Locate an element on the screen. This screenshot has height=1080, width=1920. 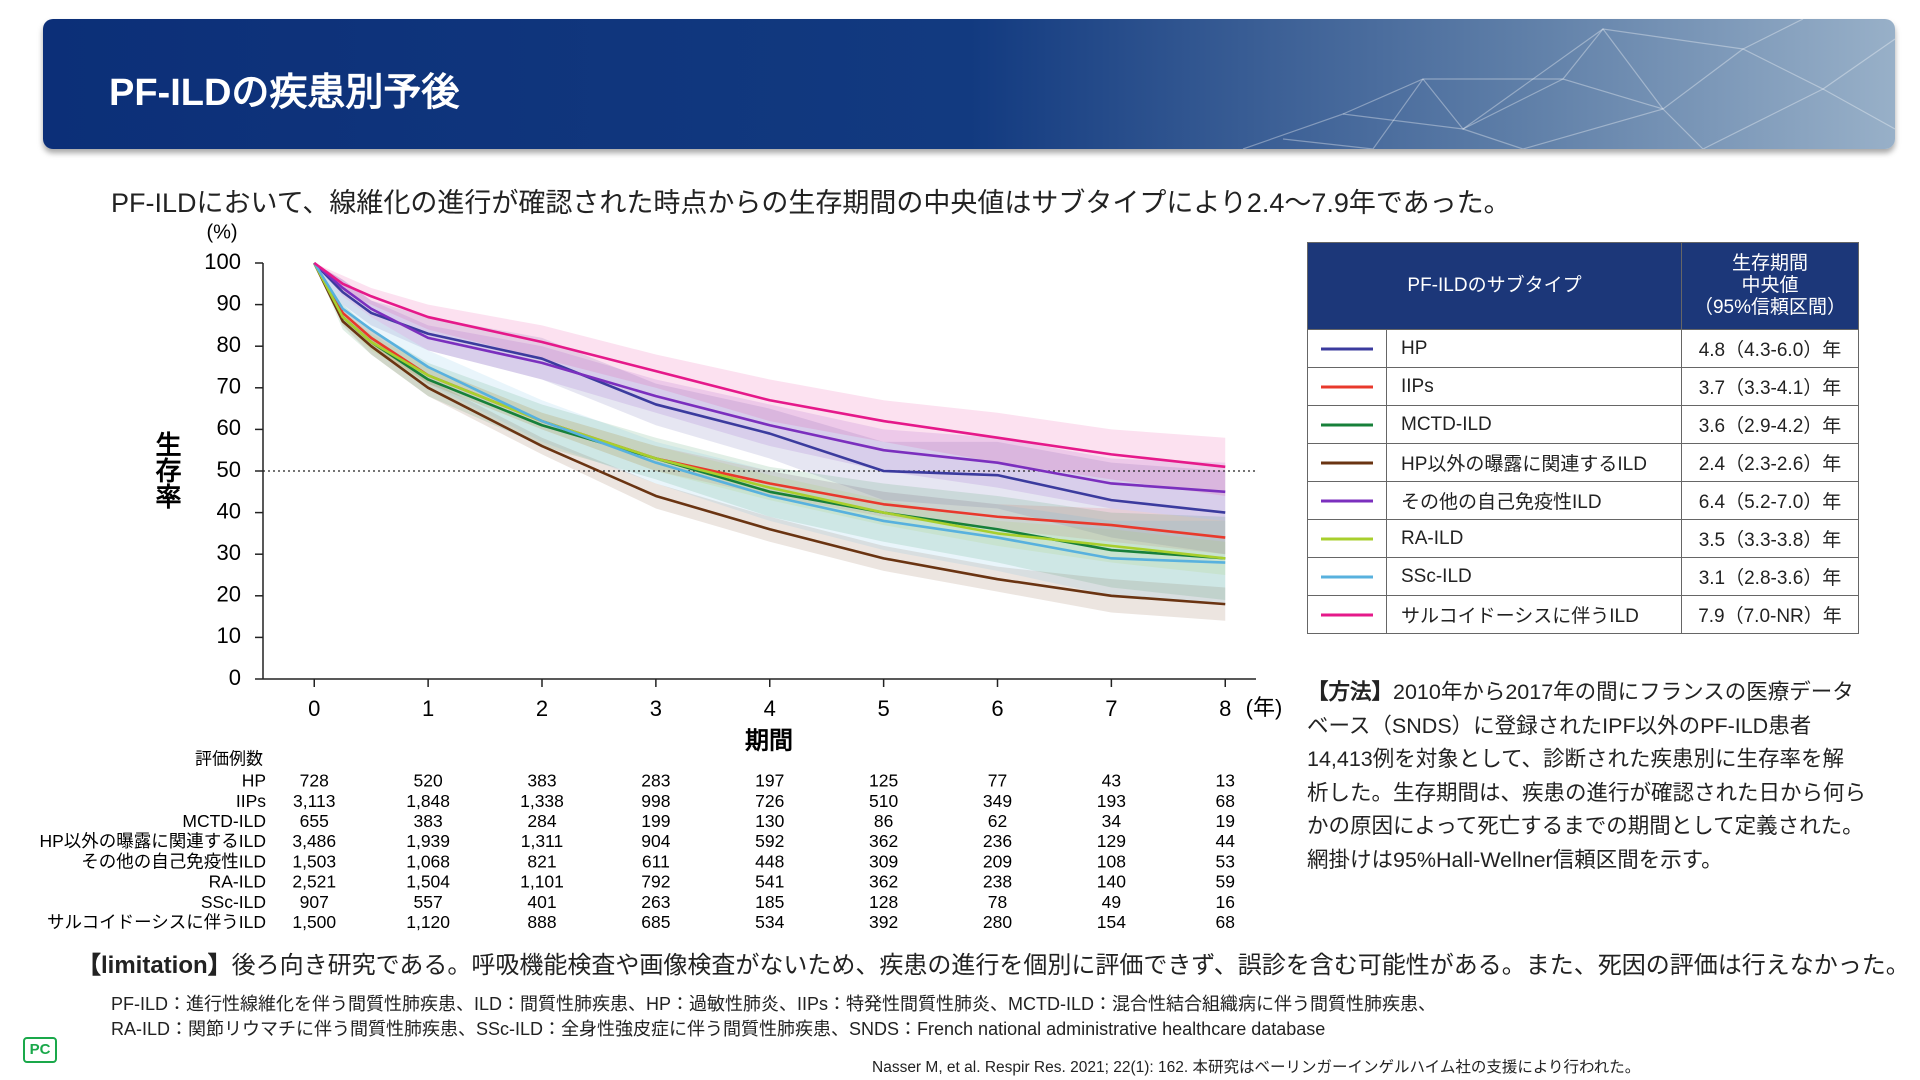
table-row: IIPs 3.7（3.3-4.1）年 is located at coordinates (1583, 386).